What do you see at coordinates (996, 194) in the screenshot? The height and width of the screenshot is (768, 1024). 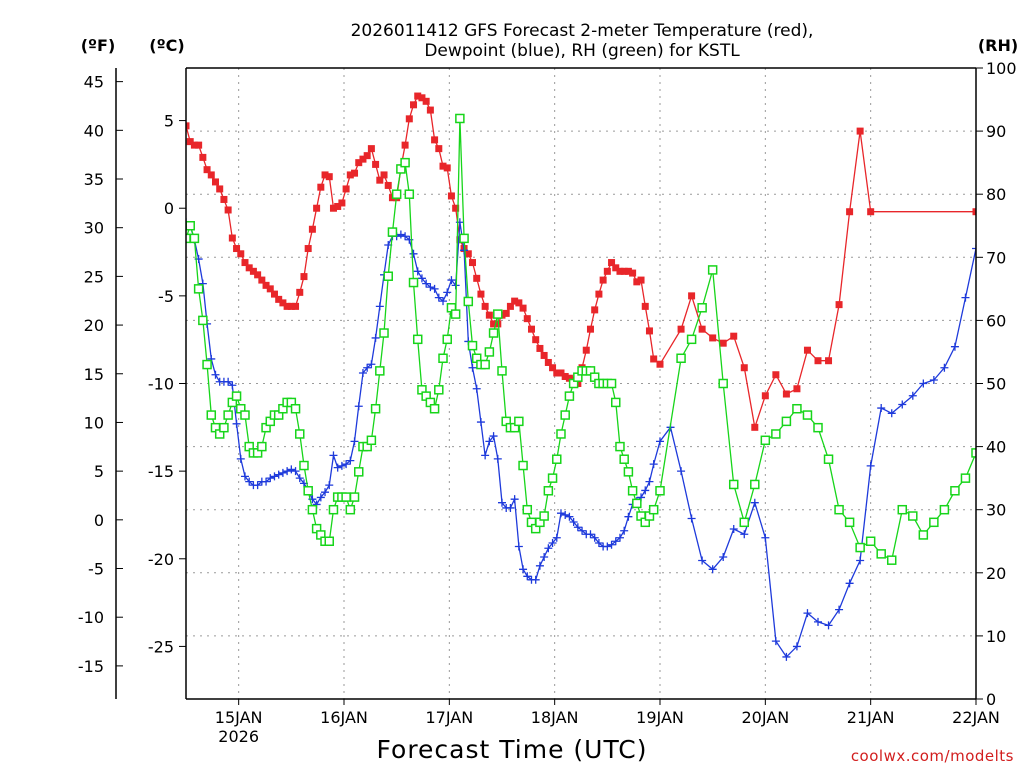 I see `rh-tick-label: 80` at bounding box center [996, 194].